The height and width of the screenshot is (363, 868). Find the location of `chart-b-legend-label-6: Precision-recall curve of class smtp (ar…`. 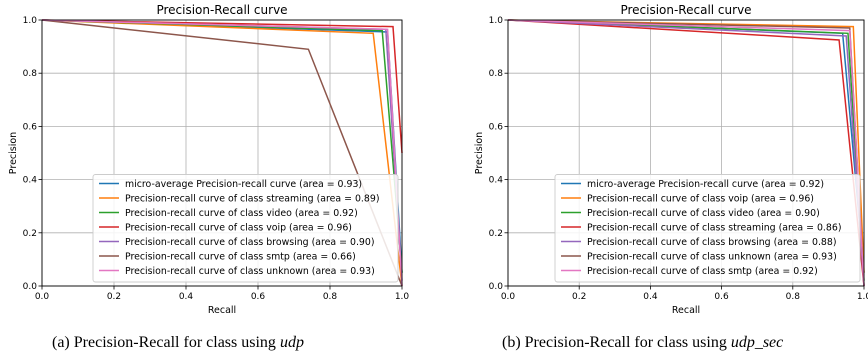

chart-b-legend-label-6: Precision-recall curve of class smtp (ar… is located at coordinates (702, 271).